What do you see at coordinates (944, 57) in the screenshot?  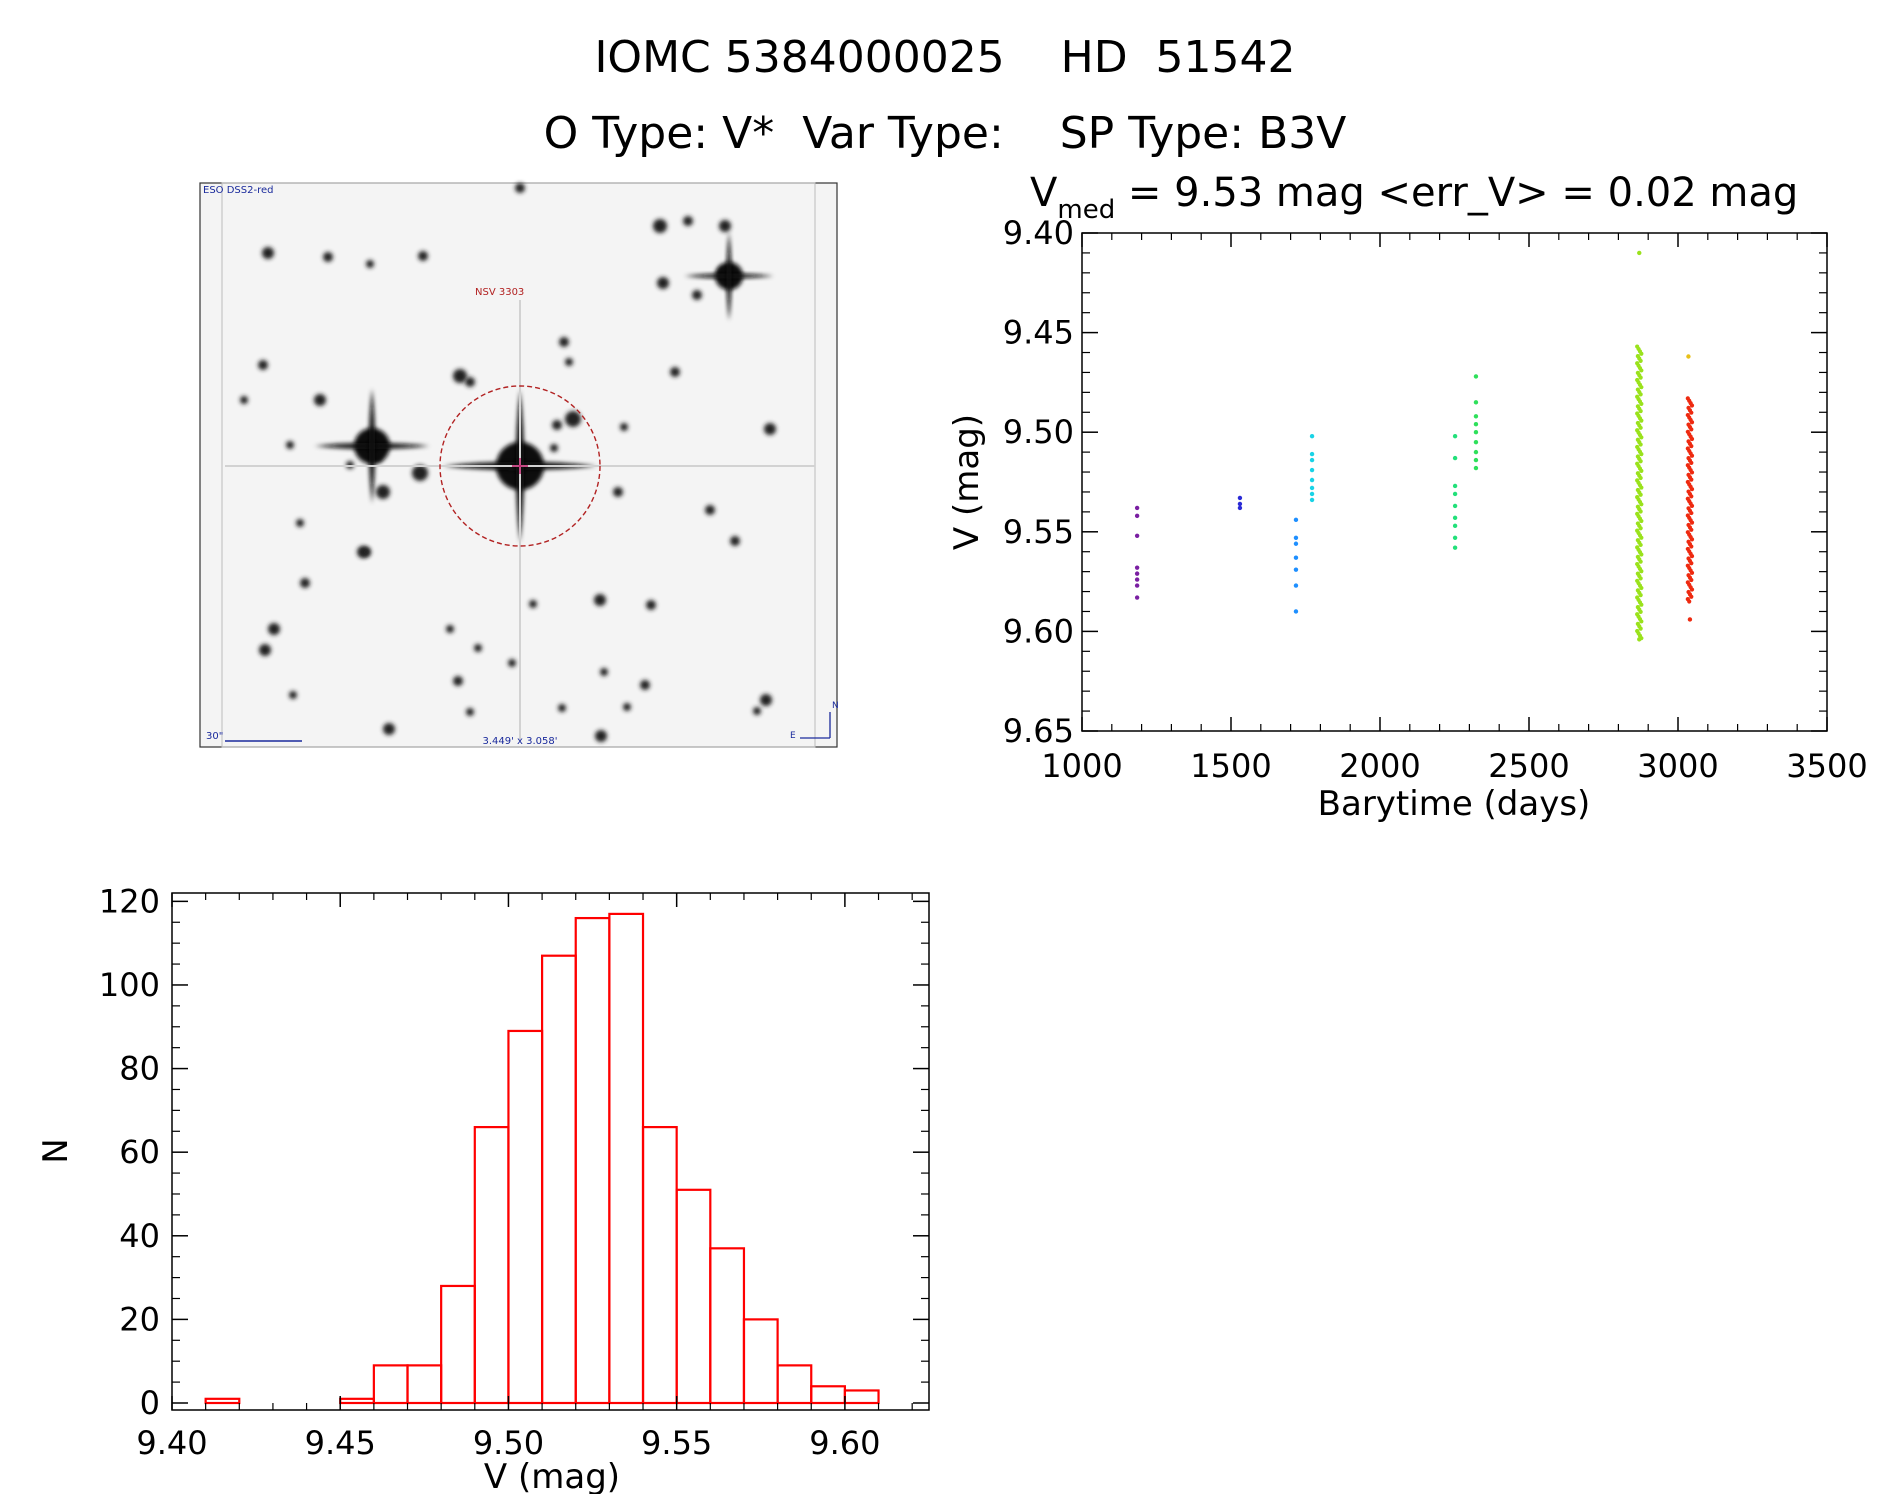 I see `header-line-1: IOMC 5384000025 HD 51542` at bounding box center [944, 57].